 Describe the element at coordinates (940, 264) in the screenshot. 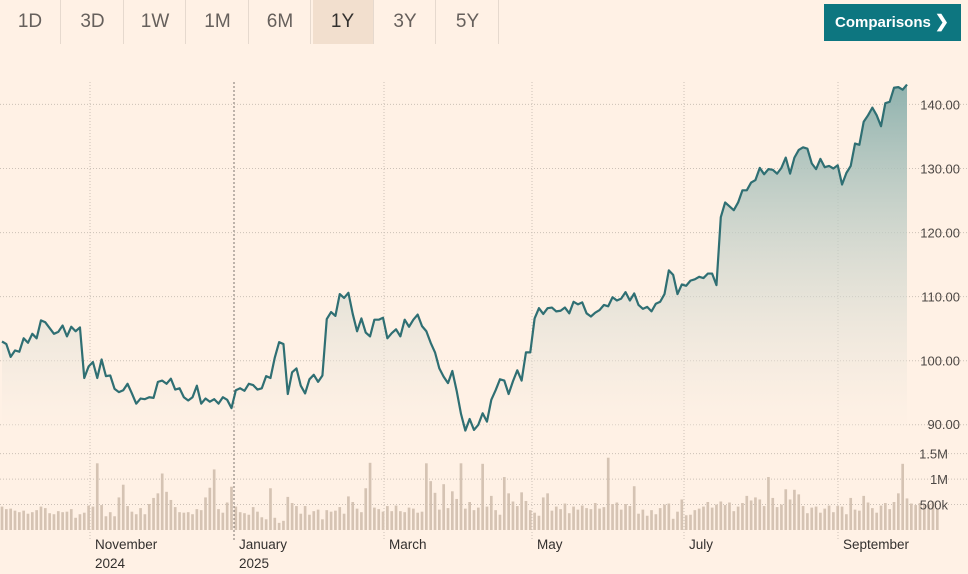

I see `price-axis-ticks: 90.00 100.00 110.00 120.00 130.00 140.00` at that location.